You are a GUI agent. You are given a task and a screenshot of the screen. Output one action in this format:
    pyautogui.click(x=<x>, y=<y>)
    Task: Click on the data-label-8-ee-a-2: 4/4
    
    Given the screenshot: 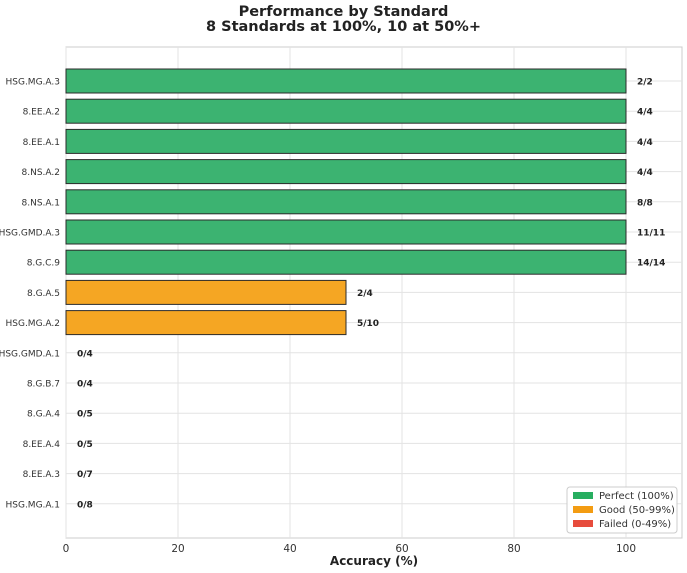 What is the action you would take?
    pyautogui.click(x=645, y=113)
    